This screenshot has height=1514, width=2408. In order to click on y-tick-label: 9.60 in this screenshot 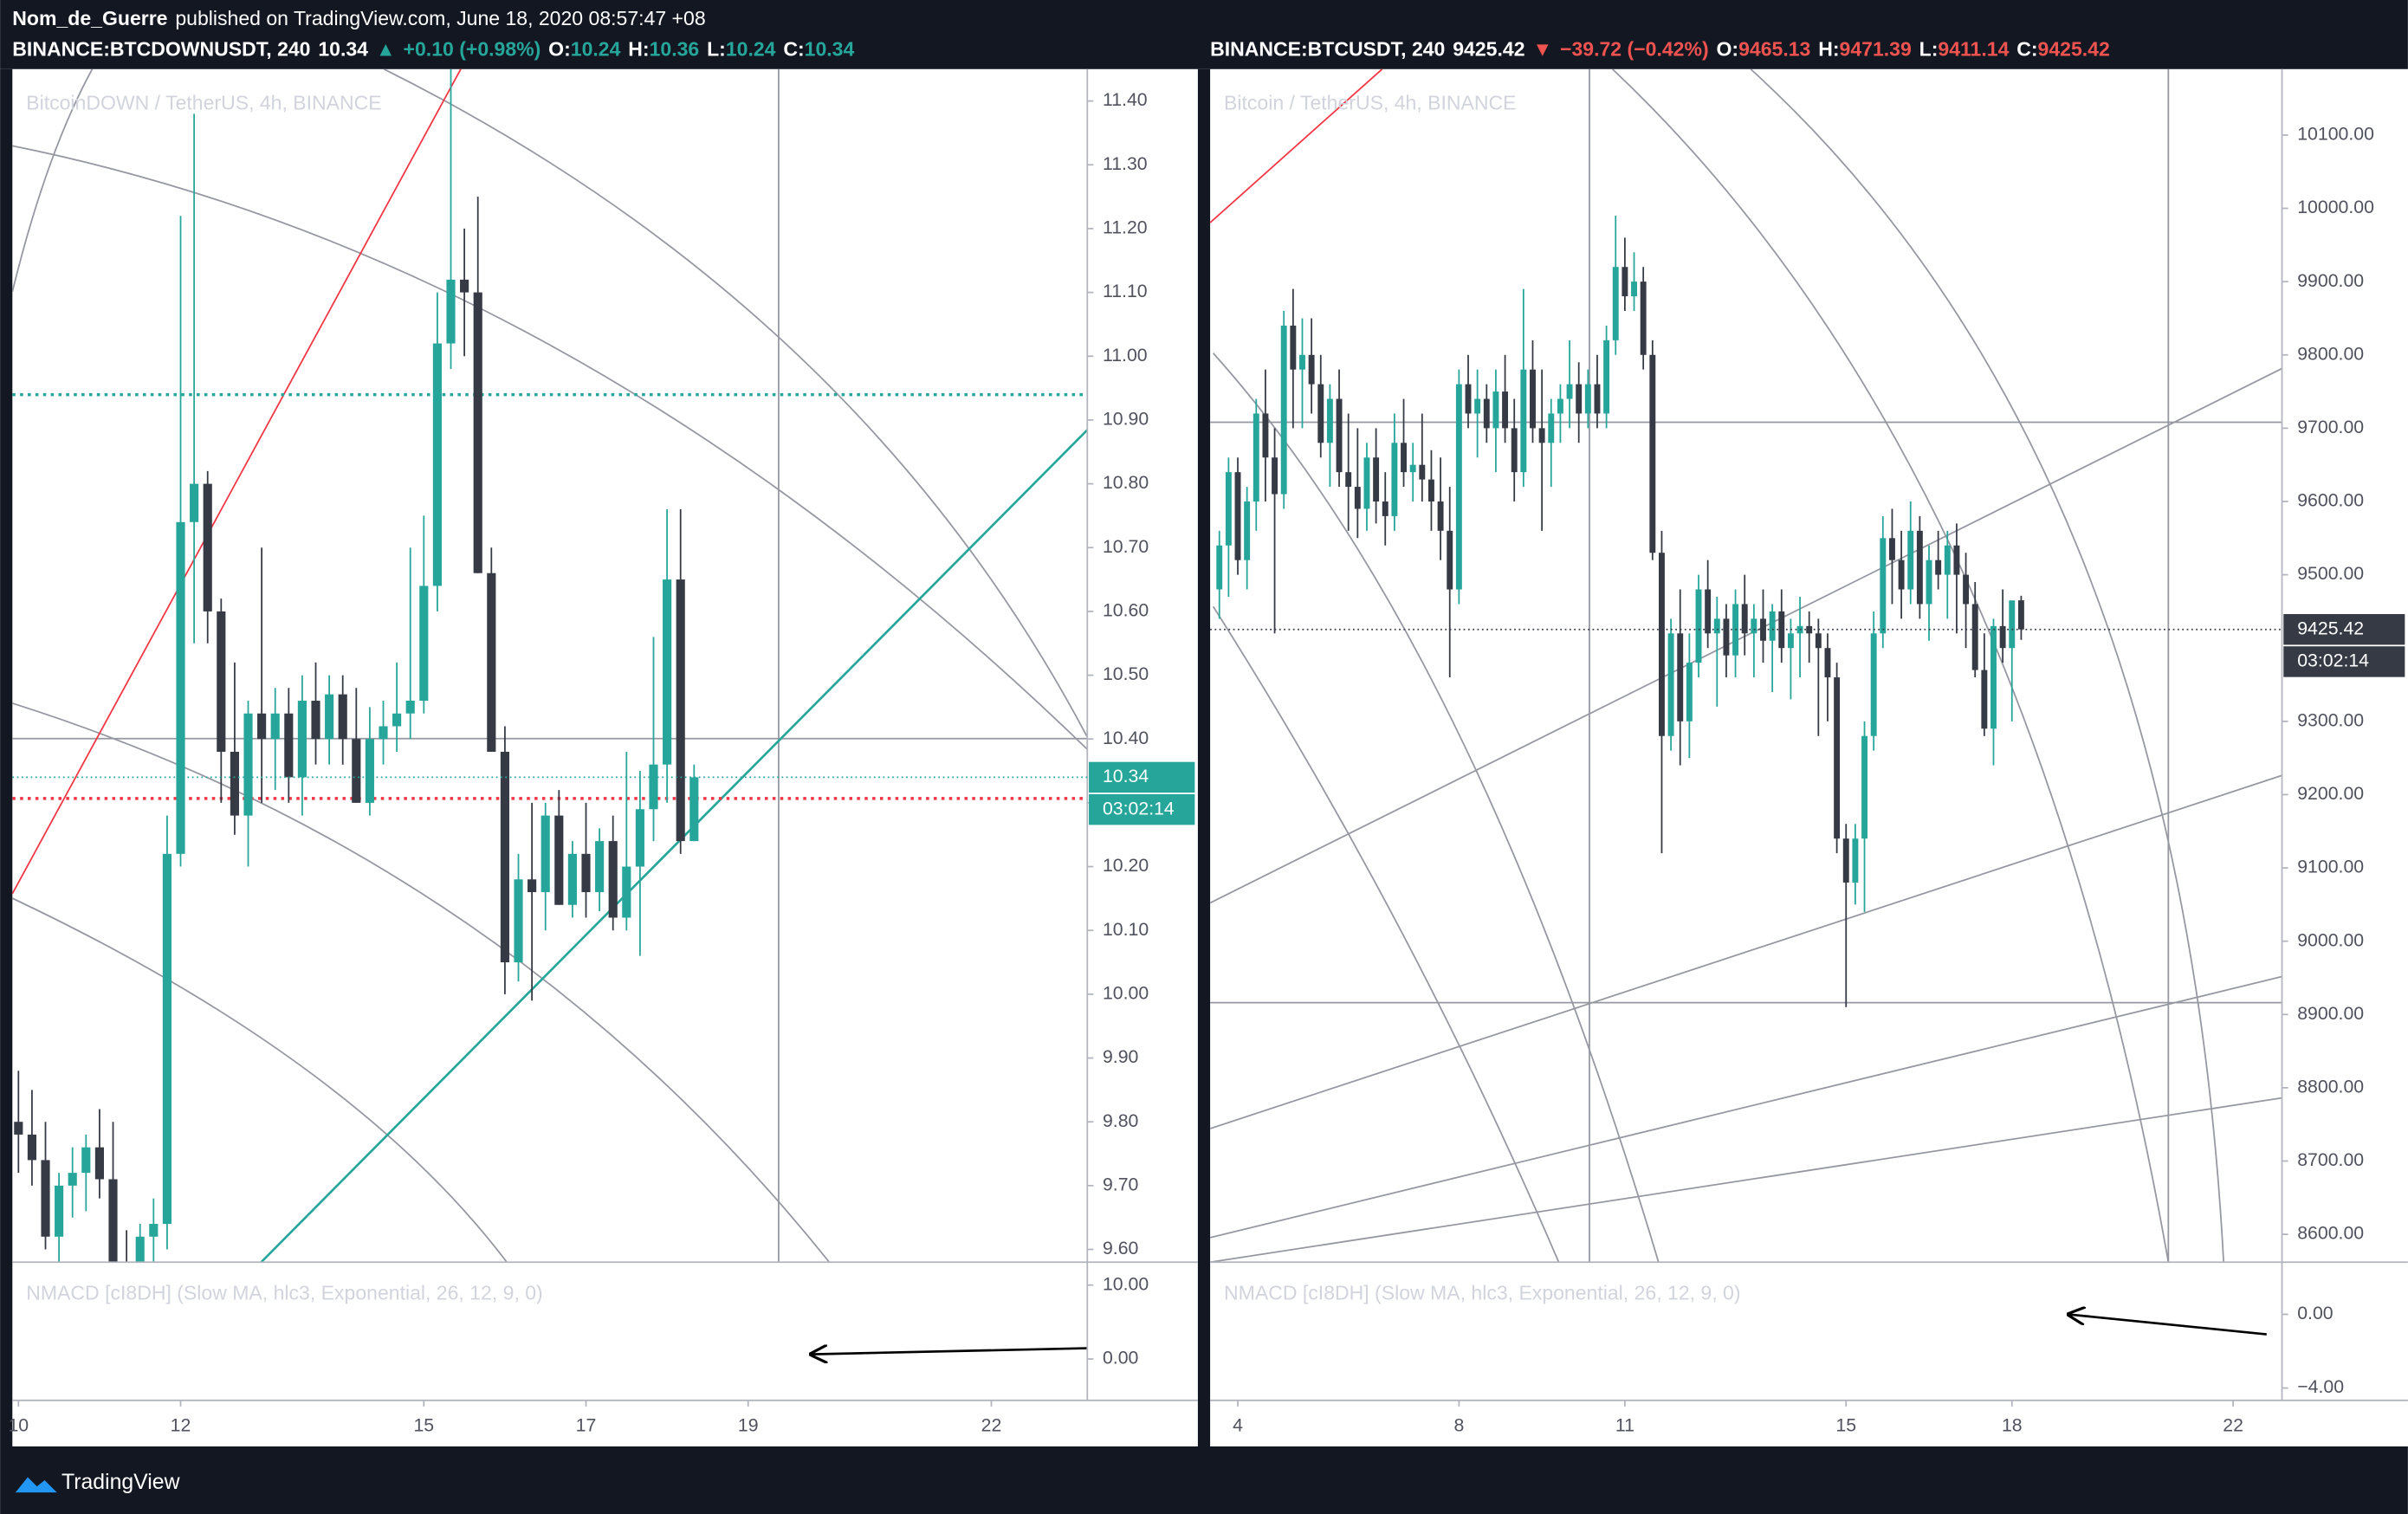, I will do `click(1120, 1248)`.